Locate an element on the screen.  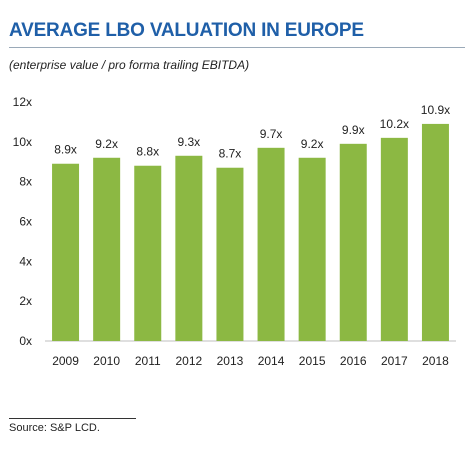
data-label: 8.8x is located at coordinates (147, 152).